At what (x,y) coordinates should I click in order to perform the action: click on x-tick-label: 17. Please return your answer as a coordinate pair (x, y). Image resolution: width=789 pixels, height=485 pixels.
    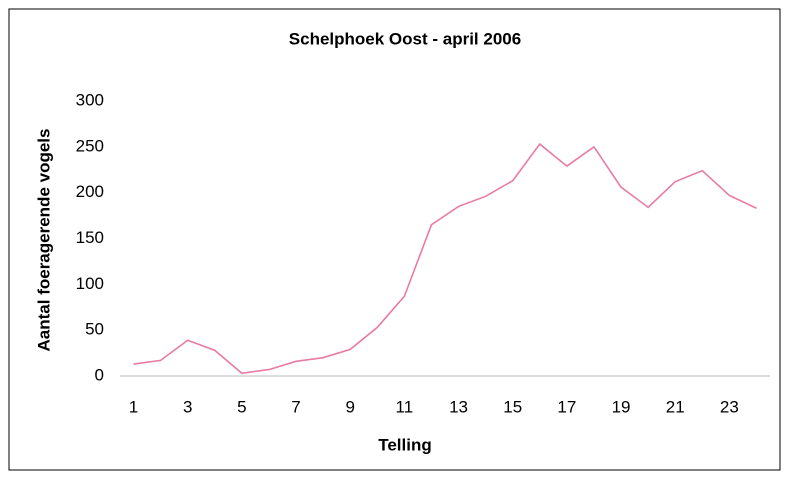
    Looking at the image, I should click on (566, 406).